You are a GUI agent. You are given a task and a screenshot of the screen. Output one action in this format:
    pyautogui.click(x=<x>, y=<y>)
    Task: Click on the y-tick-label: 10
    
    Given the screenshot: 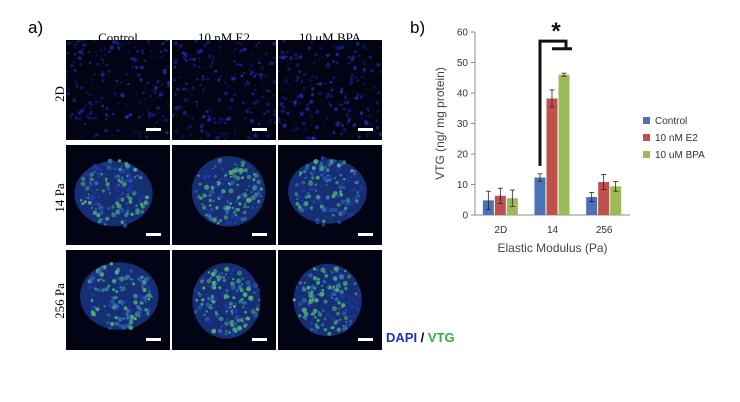 What is the action you would take?
    pyautogui.click(x=463, y=185)
    